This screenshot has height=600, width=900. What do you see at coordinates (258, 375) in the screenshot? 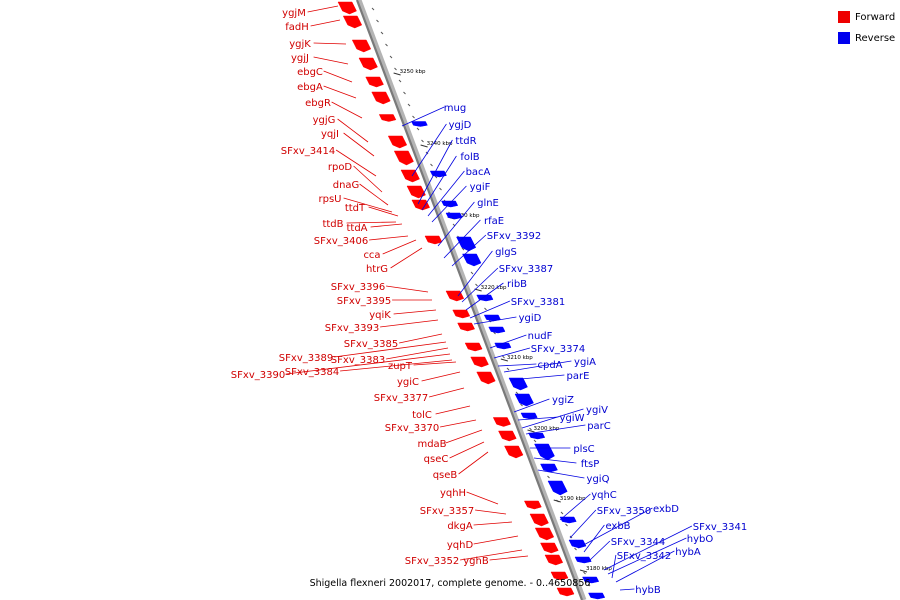
I see `forward-gene-label: SFxv_3390` at bounding box center [258, 375].